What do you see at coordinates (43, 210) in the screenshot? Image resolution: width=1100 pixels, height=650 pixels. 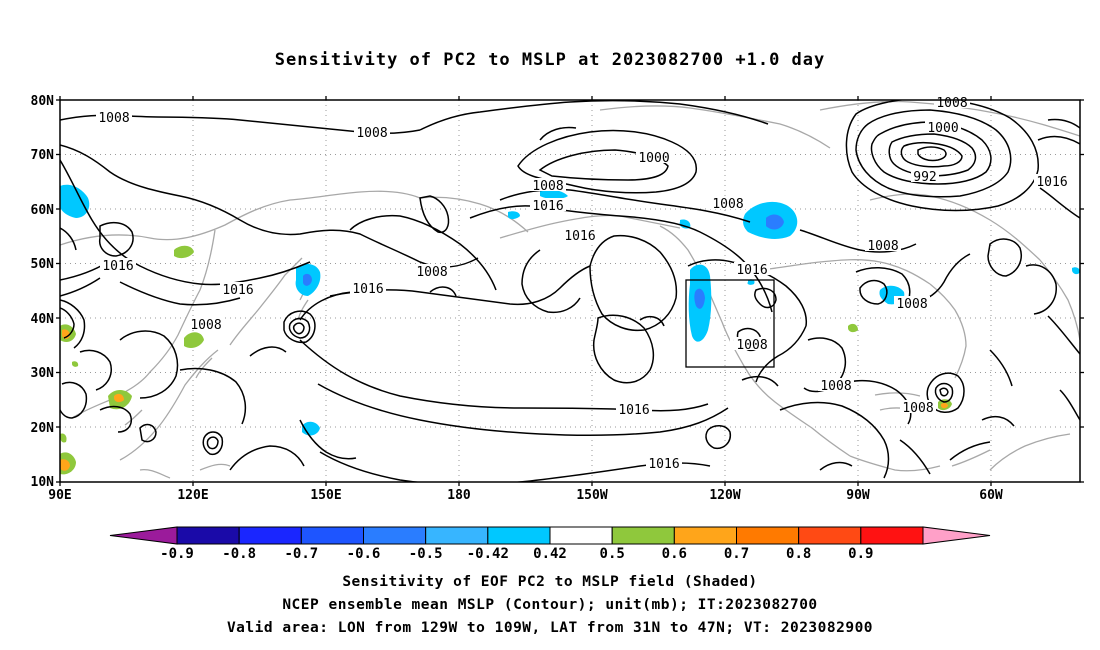 I see `lat-label-60n: 60N` at bounding box center [43, 210].